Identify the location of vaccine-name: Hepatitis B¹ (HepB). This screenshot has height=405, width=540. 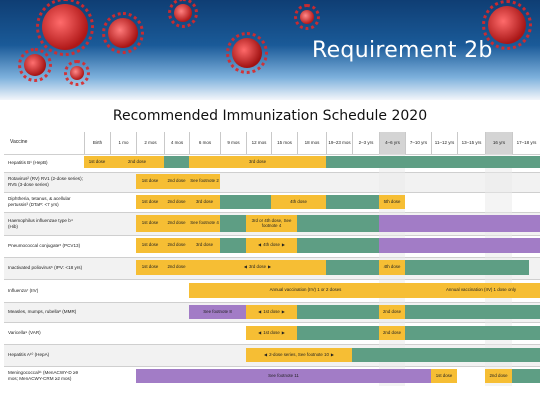
(28, 163).